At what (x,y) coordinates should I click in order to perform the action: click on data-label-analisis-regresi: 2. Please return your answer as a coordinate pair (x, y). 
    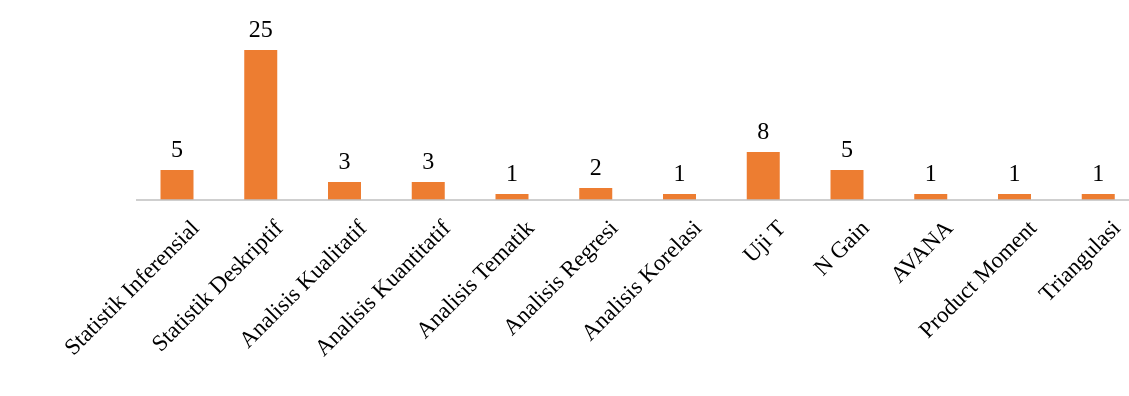
    Looking at the image, I should click on (596, 168).